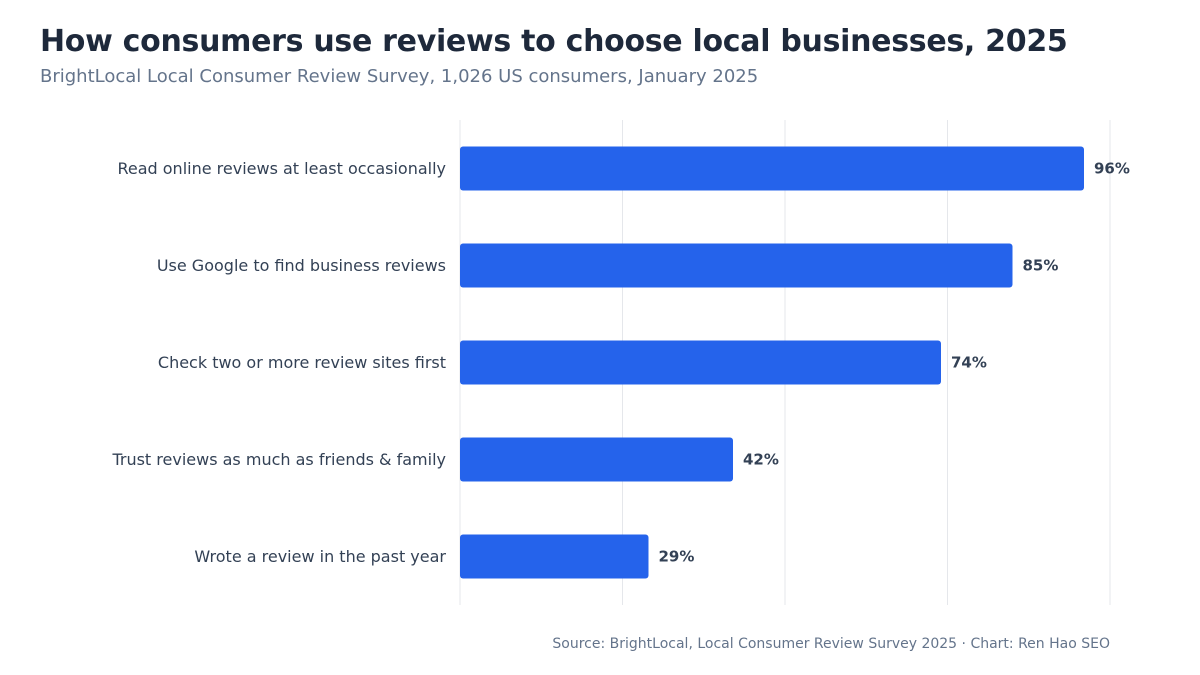  I want to click on value-label-3: 42%, so click(761, 460).